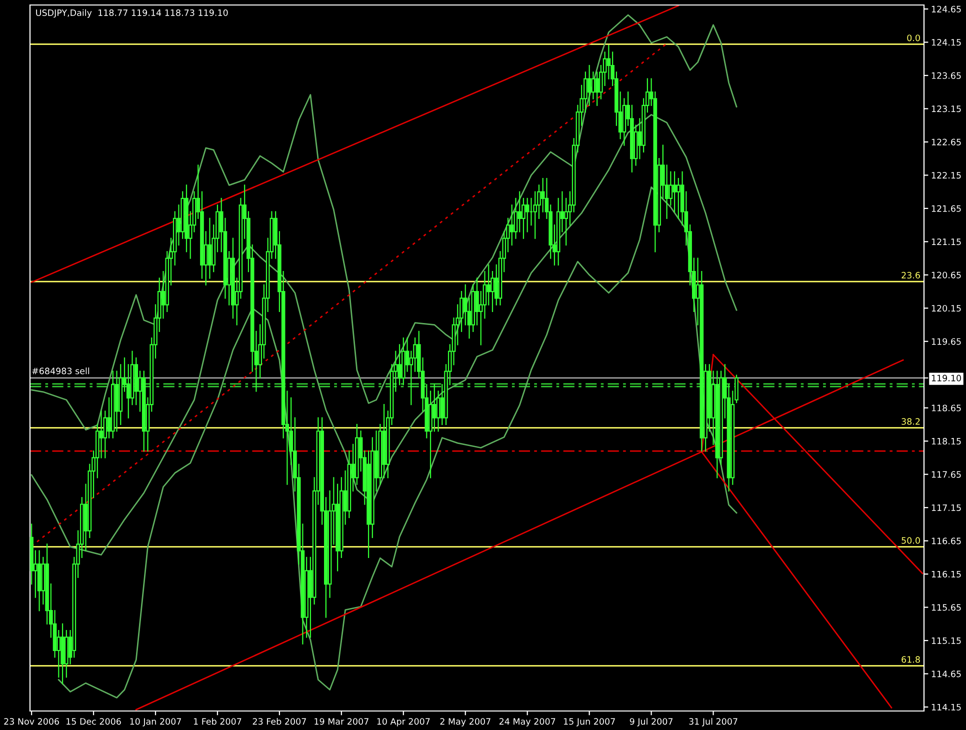 This screenshot has height=730, width=966. What do you see at coordinates (946, 75) in the screenshot?
I see `y-tick-label: 123.65` at bounding box center [946, 75].